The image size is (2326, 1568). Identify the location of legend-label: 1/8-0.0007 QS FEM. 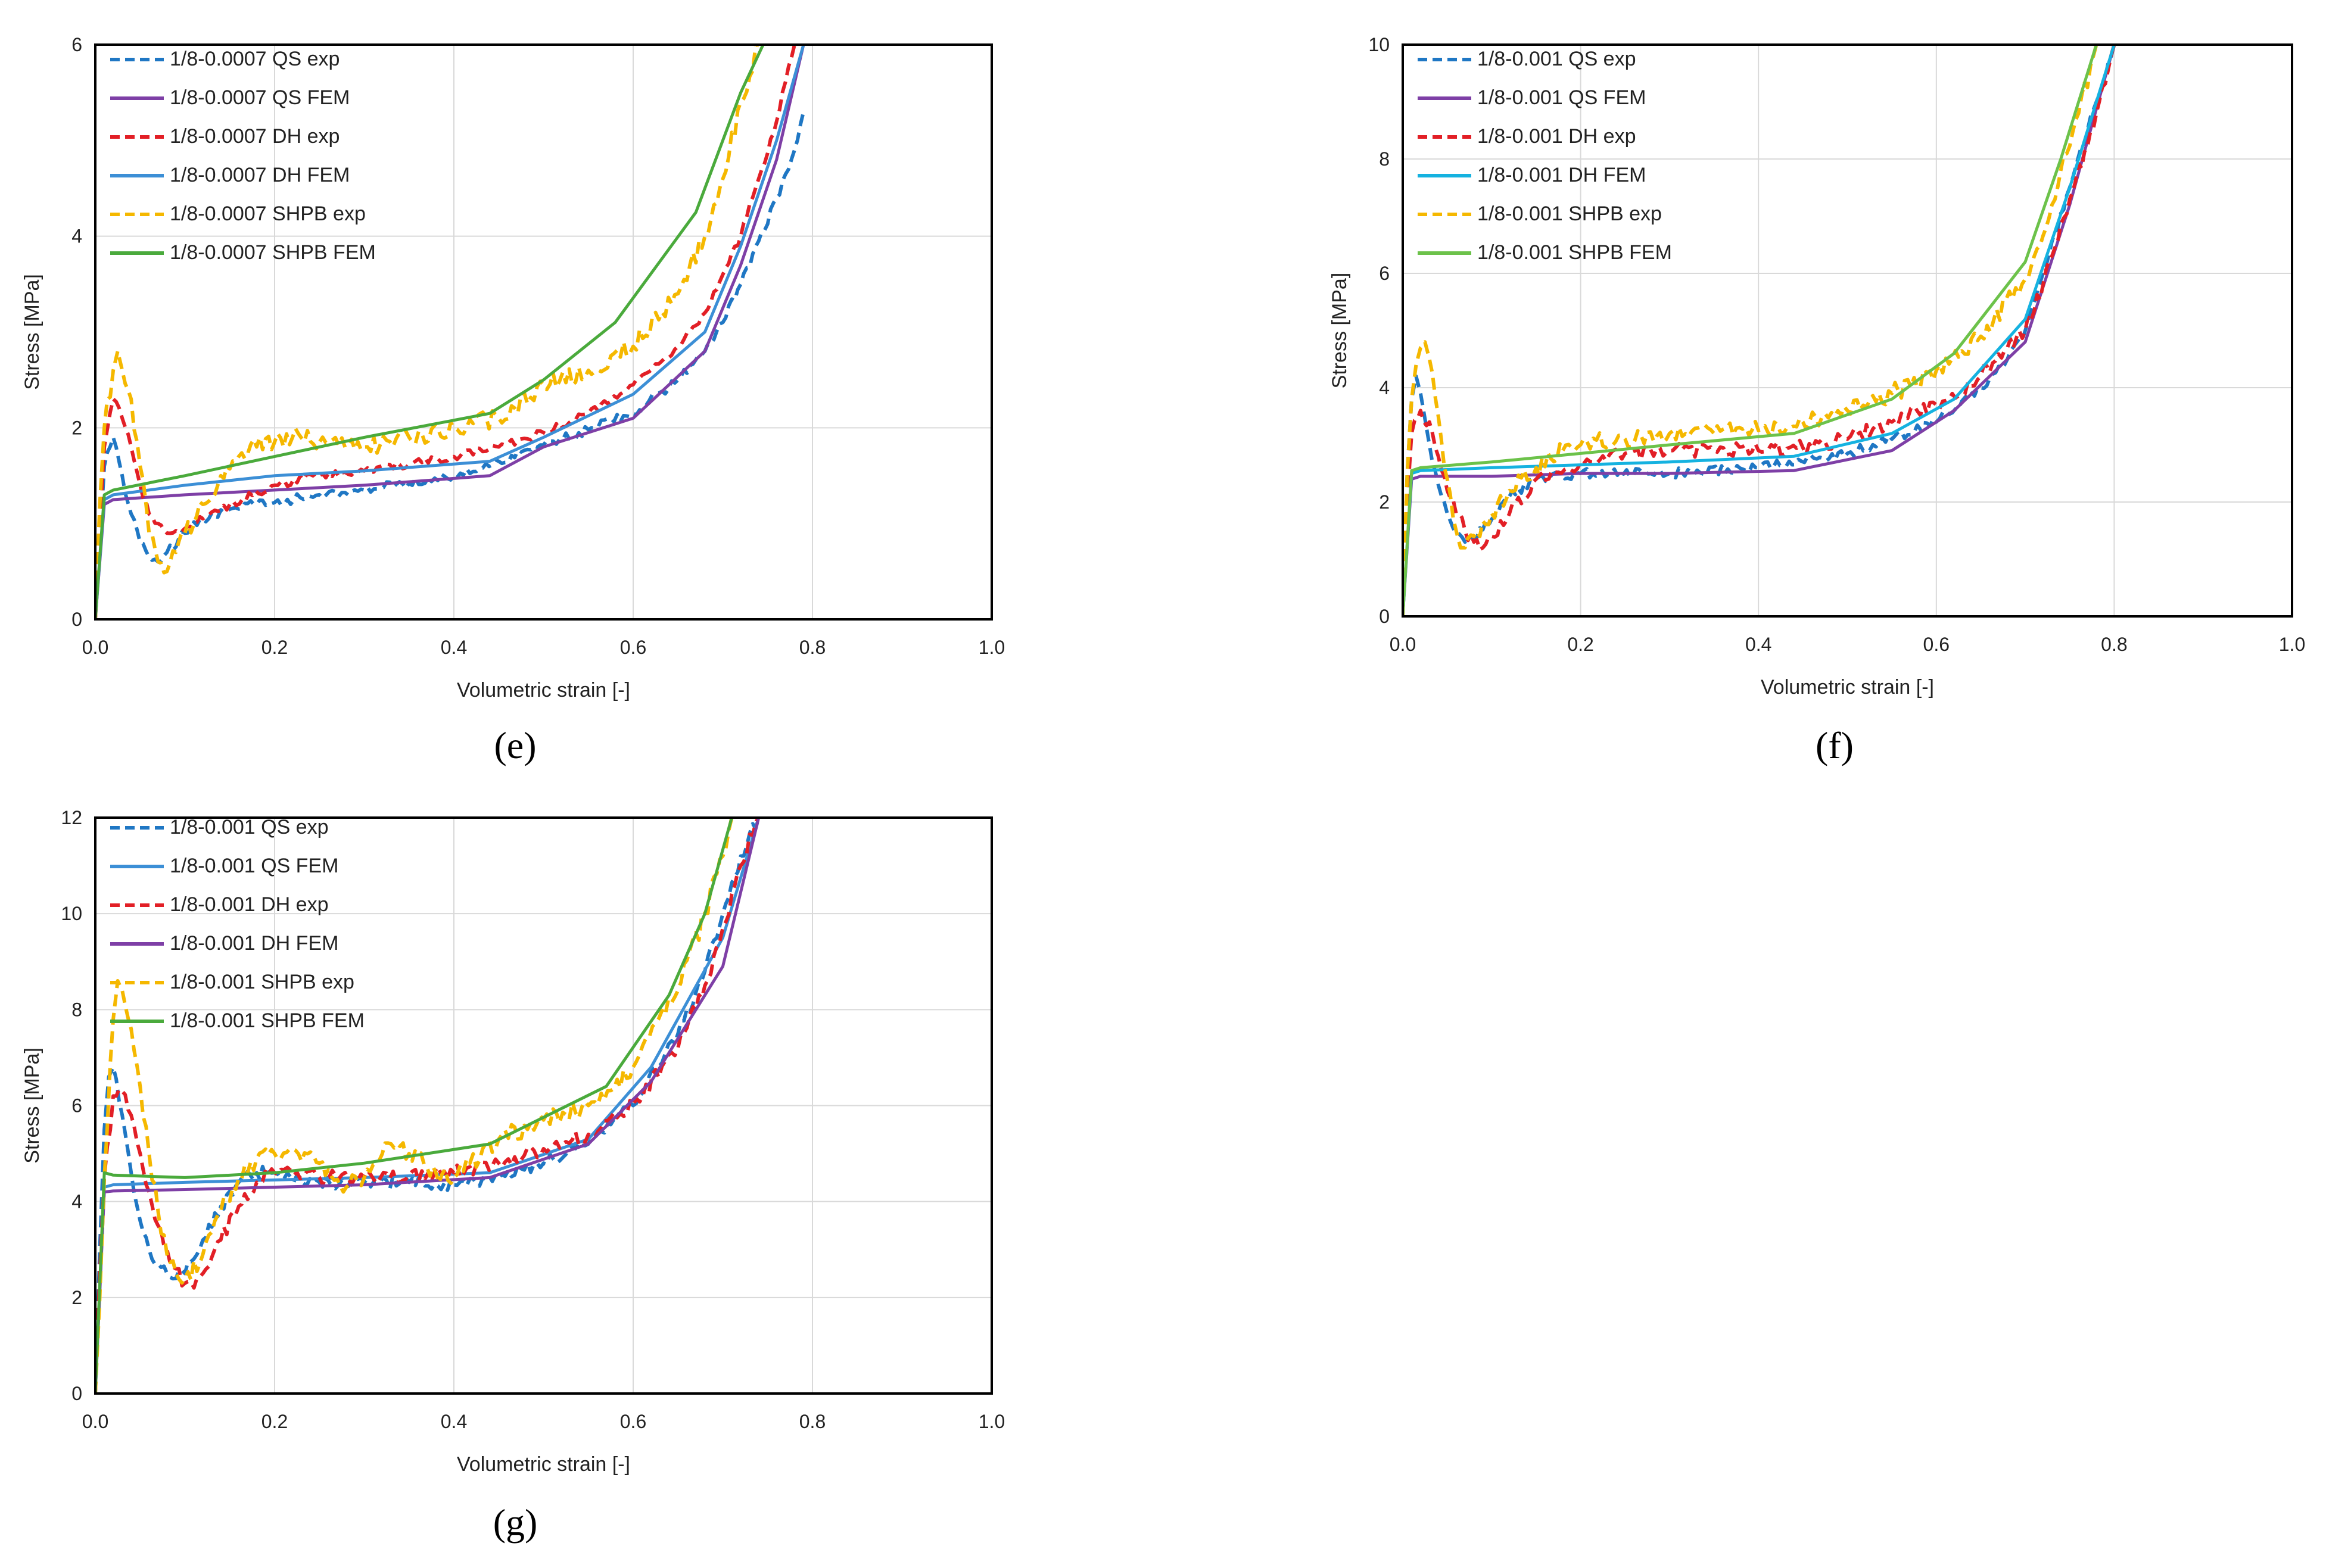
(260, 97).